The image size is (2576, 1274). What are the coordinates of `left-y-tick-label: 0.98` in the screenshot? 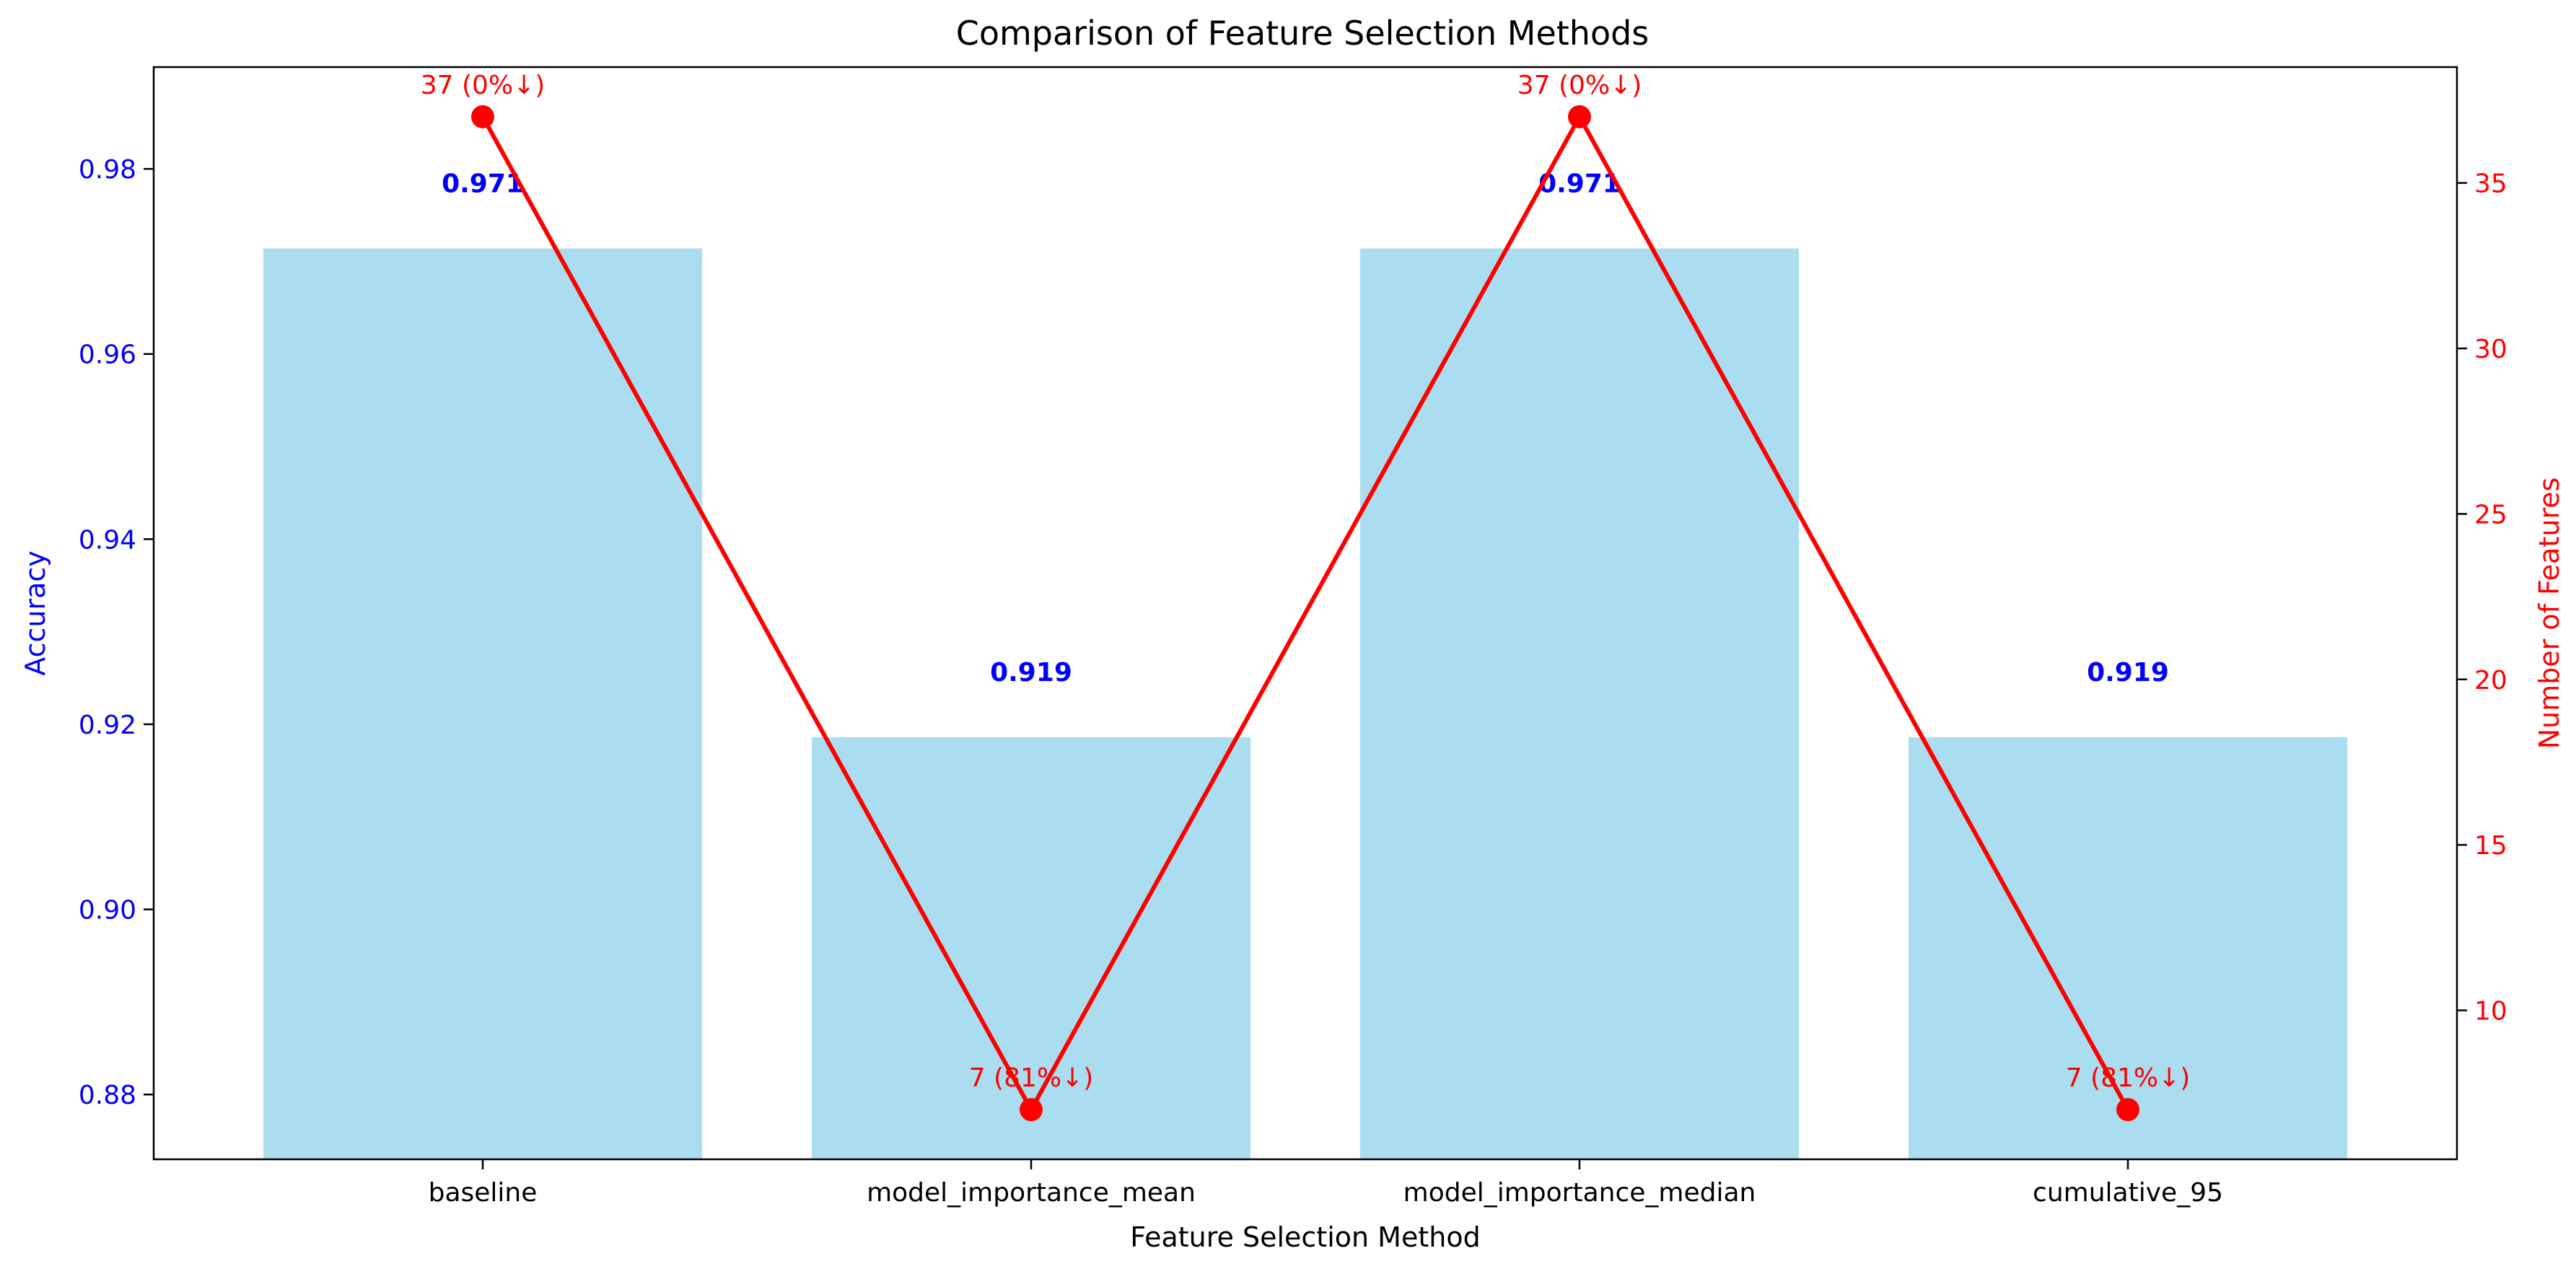 It's located at (107, 170).